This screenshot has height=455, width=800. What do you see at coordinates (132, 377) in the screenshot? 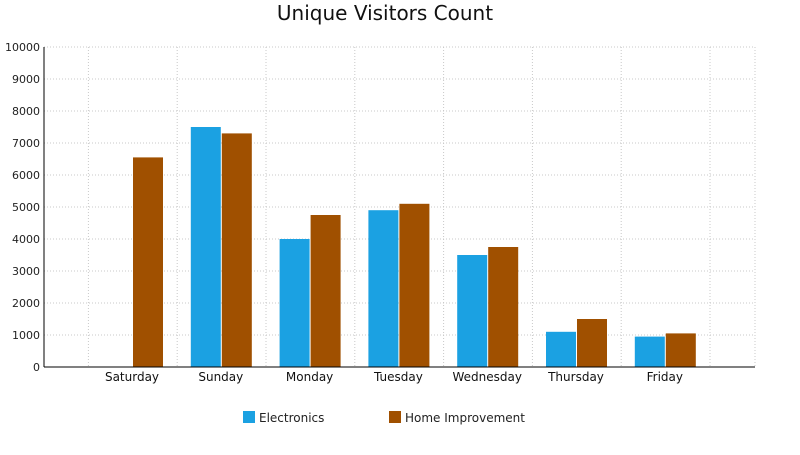
I see `x-tick-label: Saturday` at bounding box center [132, 377].